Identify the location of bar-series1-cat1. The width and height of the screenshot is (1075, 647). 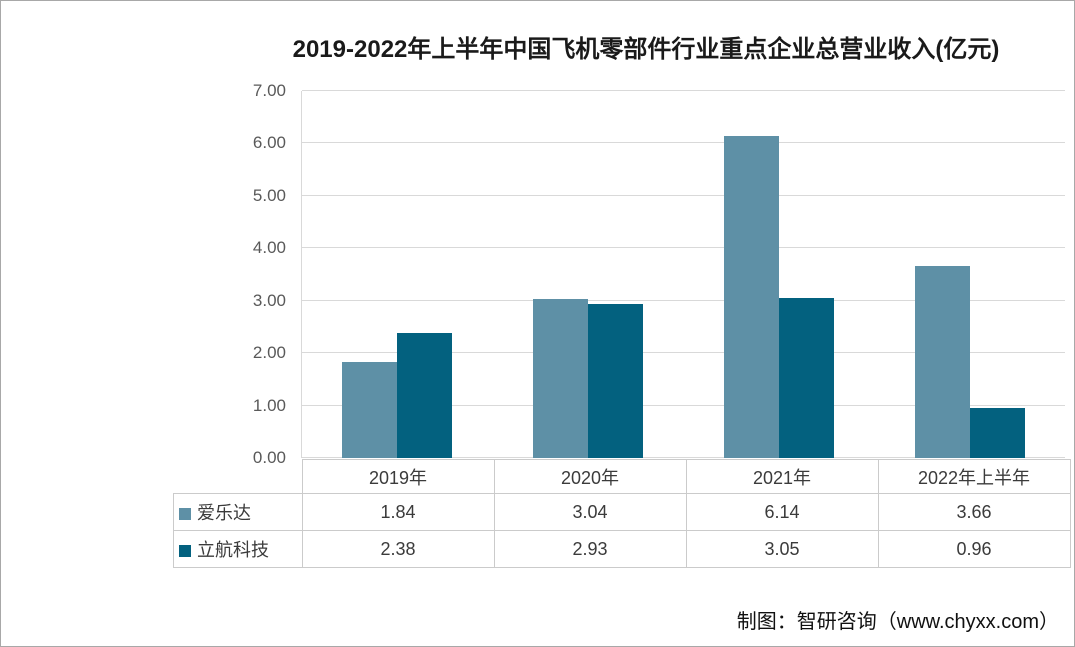
(370, 409).